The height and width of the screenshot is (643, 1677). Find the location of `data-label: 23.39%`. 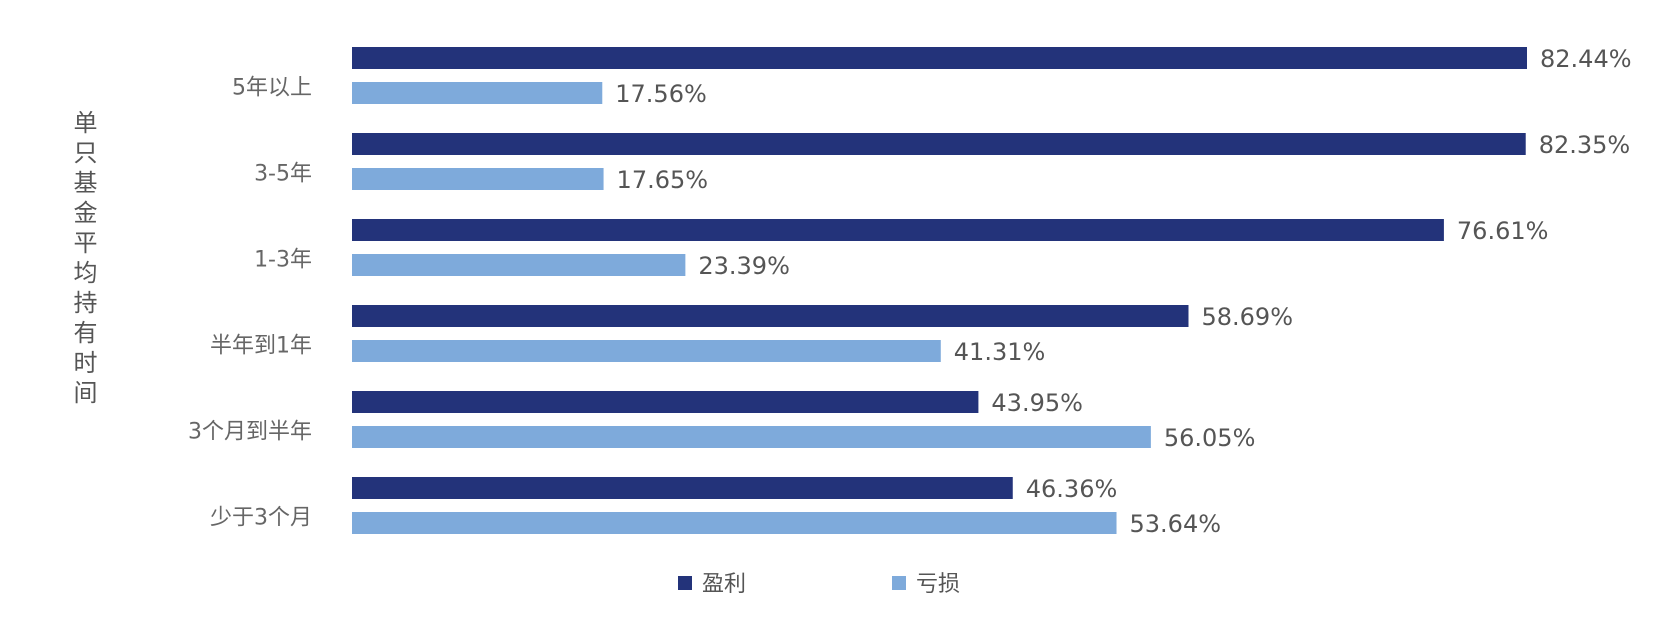

data-label: 23.39% is located at coordinates (744, 266).